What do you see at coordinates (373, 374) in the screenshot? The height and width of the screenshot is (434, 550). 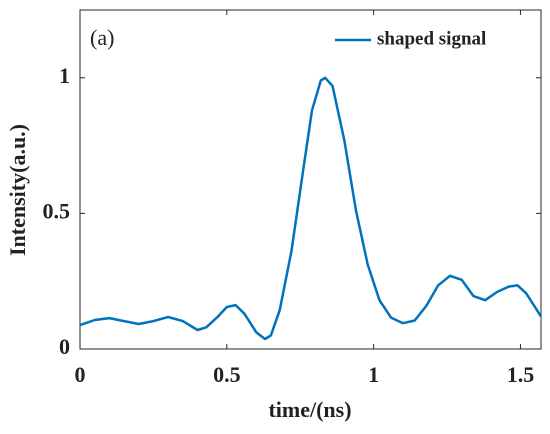 I see `x-tick-label: 1` at bounding box center [373, 374].